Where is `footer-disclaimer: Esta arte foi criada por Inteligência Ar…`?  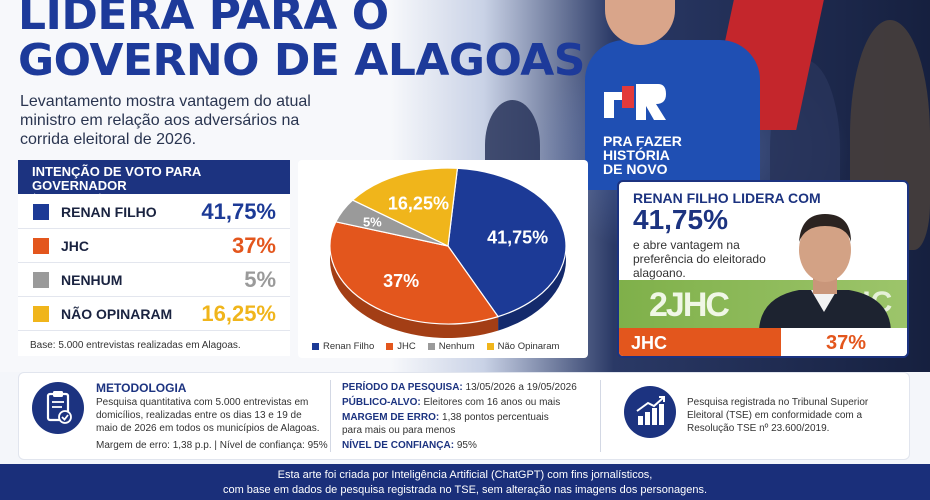
footer-disclaimer: Esta arte foi criada por Inteligência Ar… is located at coordinates (465, 482).